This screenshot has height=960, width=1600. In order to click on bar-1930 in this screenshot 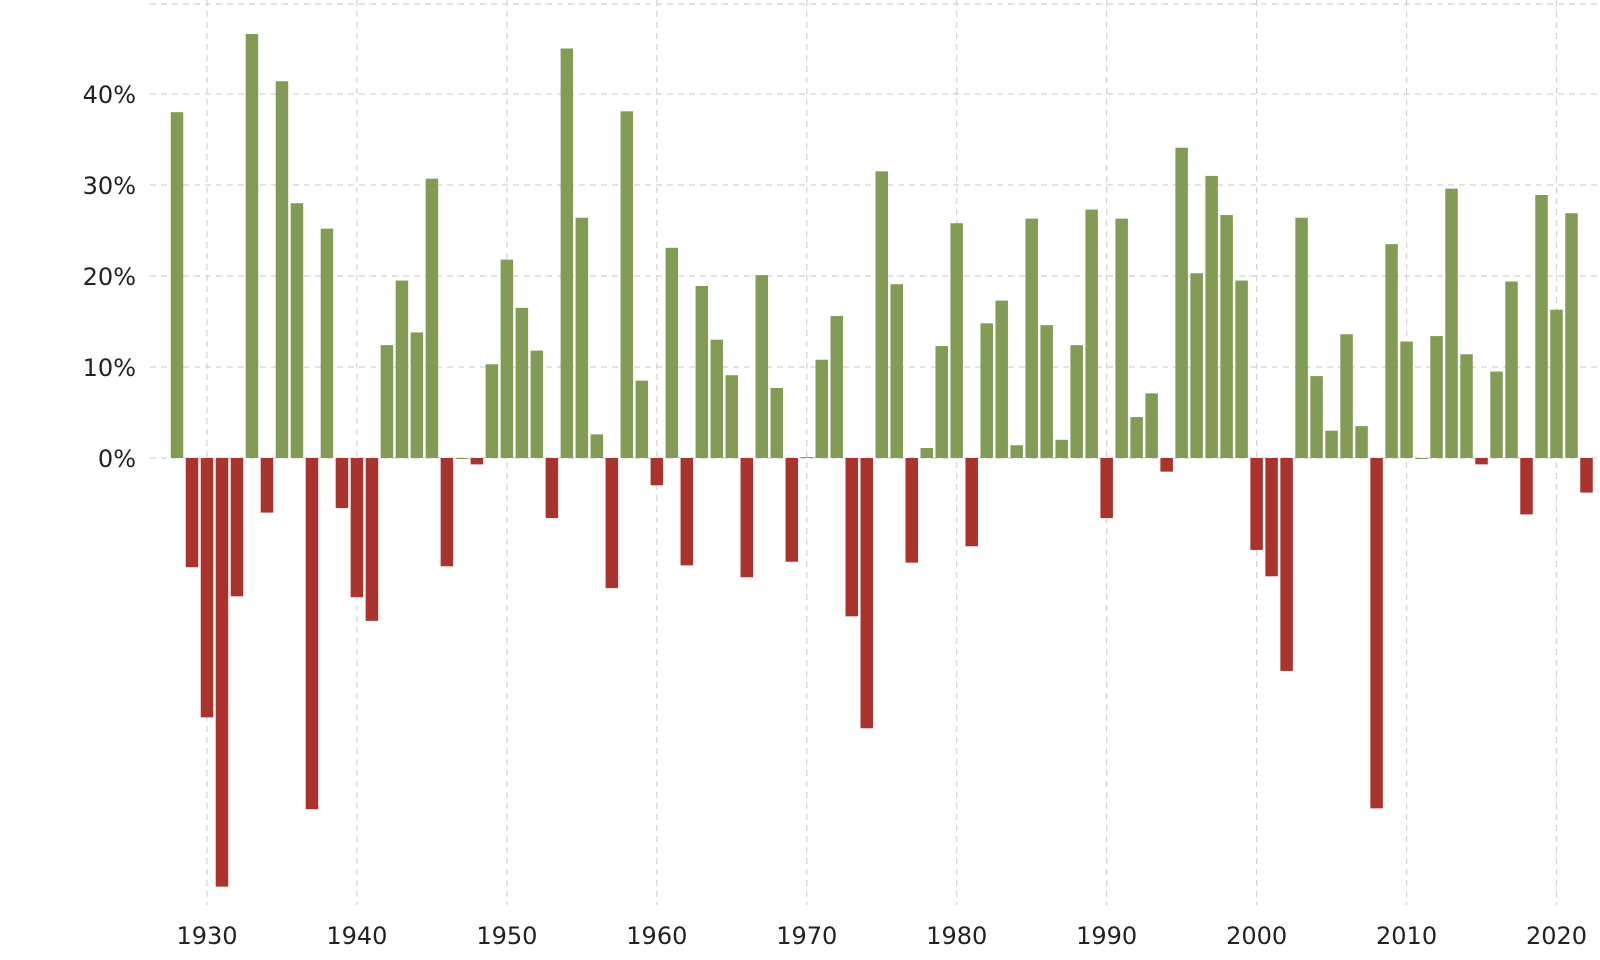, I will do `click(207, 588)`.